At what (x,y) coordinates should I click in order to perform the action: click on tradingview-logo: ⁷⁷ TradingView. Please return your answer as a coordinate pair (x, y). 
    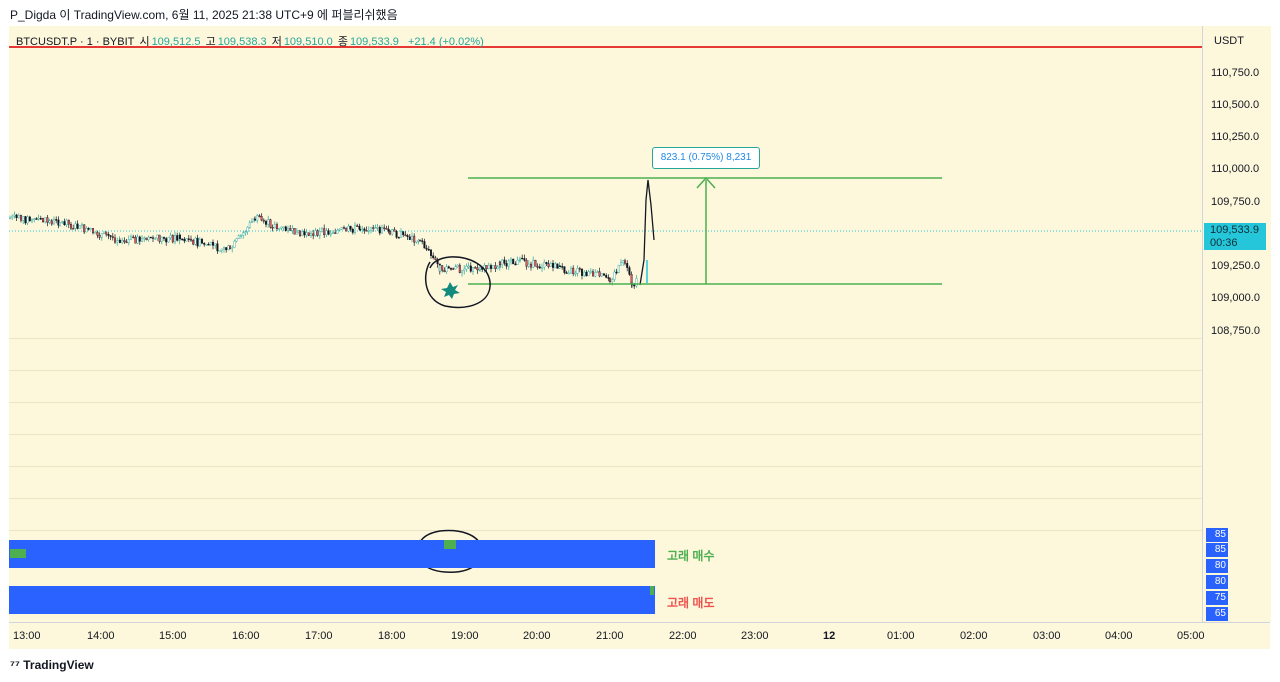
    Looking at the image, I should click on (52, 665).